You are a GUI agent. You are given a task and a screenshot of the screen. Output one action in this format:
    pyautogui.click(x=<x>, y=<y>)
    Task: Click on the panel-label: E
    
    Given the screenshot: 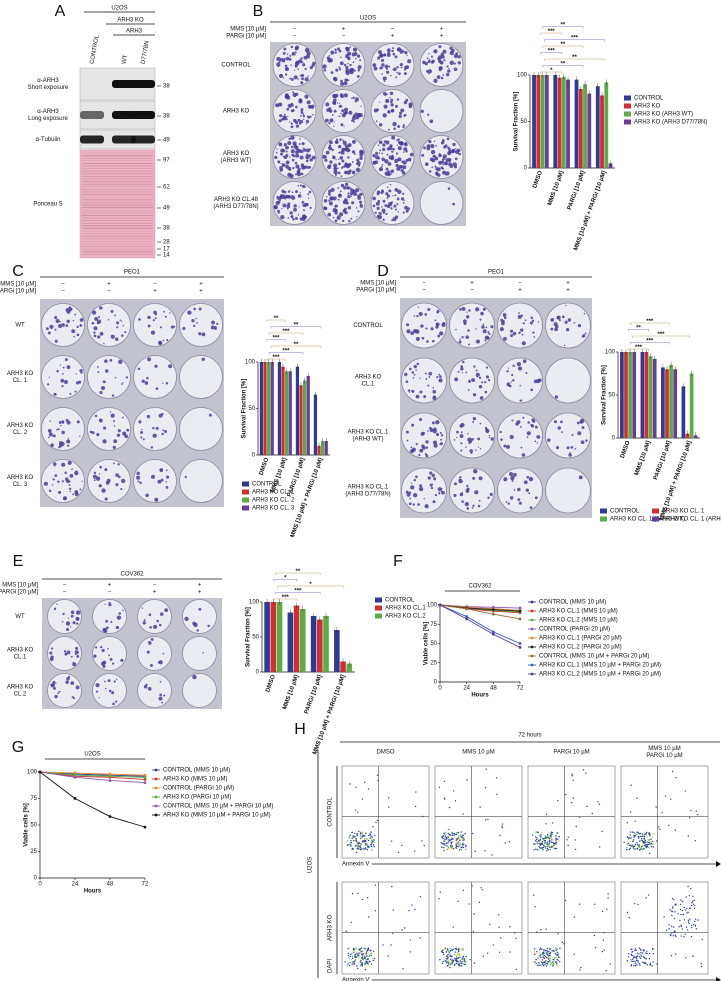 What is the action you would take?
    pyautogui.click(x=18, y=561)
    